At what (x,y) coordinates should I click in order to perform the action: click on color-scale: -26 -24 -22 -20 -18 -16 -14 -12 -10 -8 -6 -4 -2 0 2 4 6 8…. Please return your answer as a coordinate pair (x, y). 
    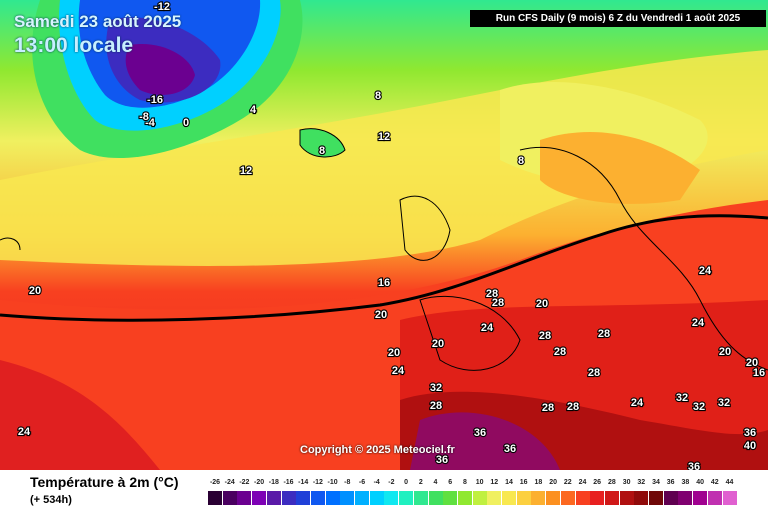
    Looking at the image, I should click on (474, 494).